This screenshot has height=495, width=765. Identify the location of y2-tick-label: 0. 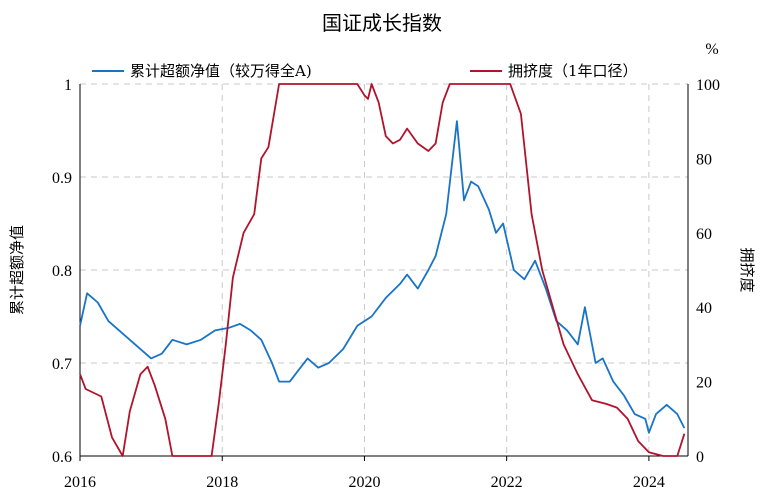
(700, 457).